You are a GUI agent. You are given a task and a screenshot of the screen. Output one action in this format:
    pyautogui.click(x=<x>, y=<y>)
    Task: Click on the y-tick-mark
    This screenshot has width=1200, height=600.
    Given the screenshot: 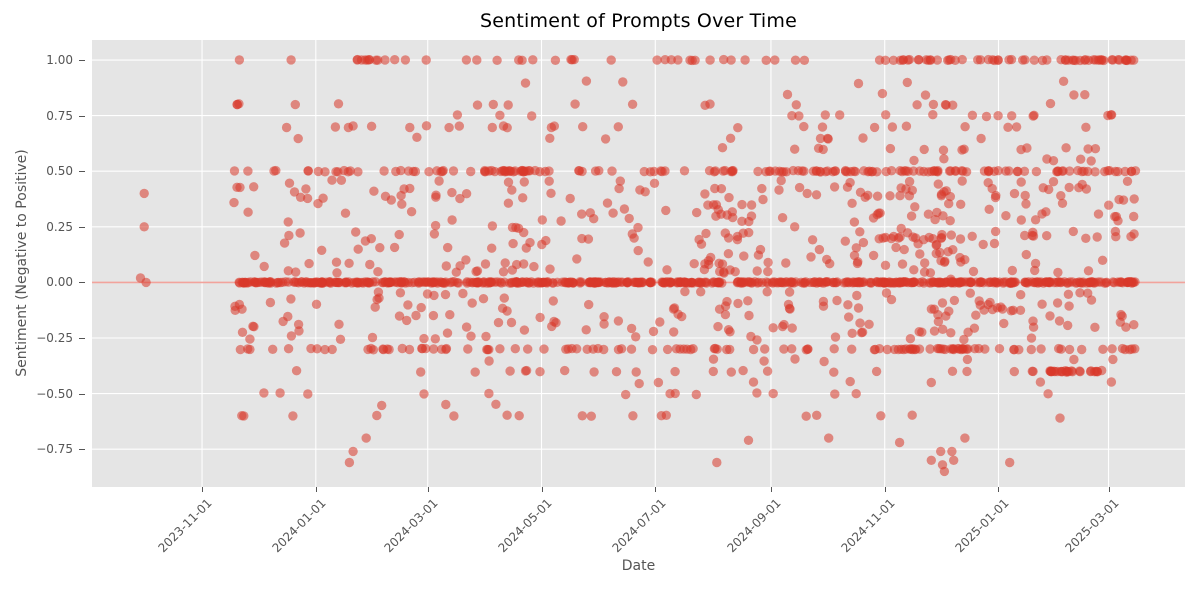 What is the action you would take?
    pyautogui.click(x=82, y=338)
    